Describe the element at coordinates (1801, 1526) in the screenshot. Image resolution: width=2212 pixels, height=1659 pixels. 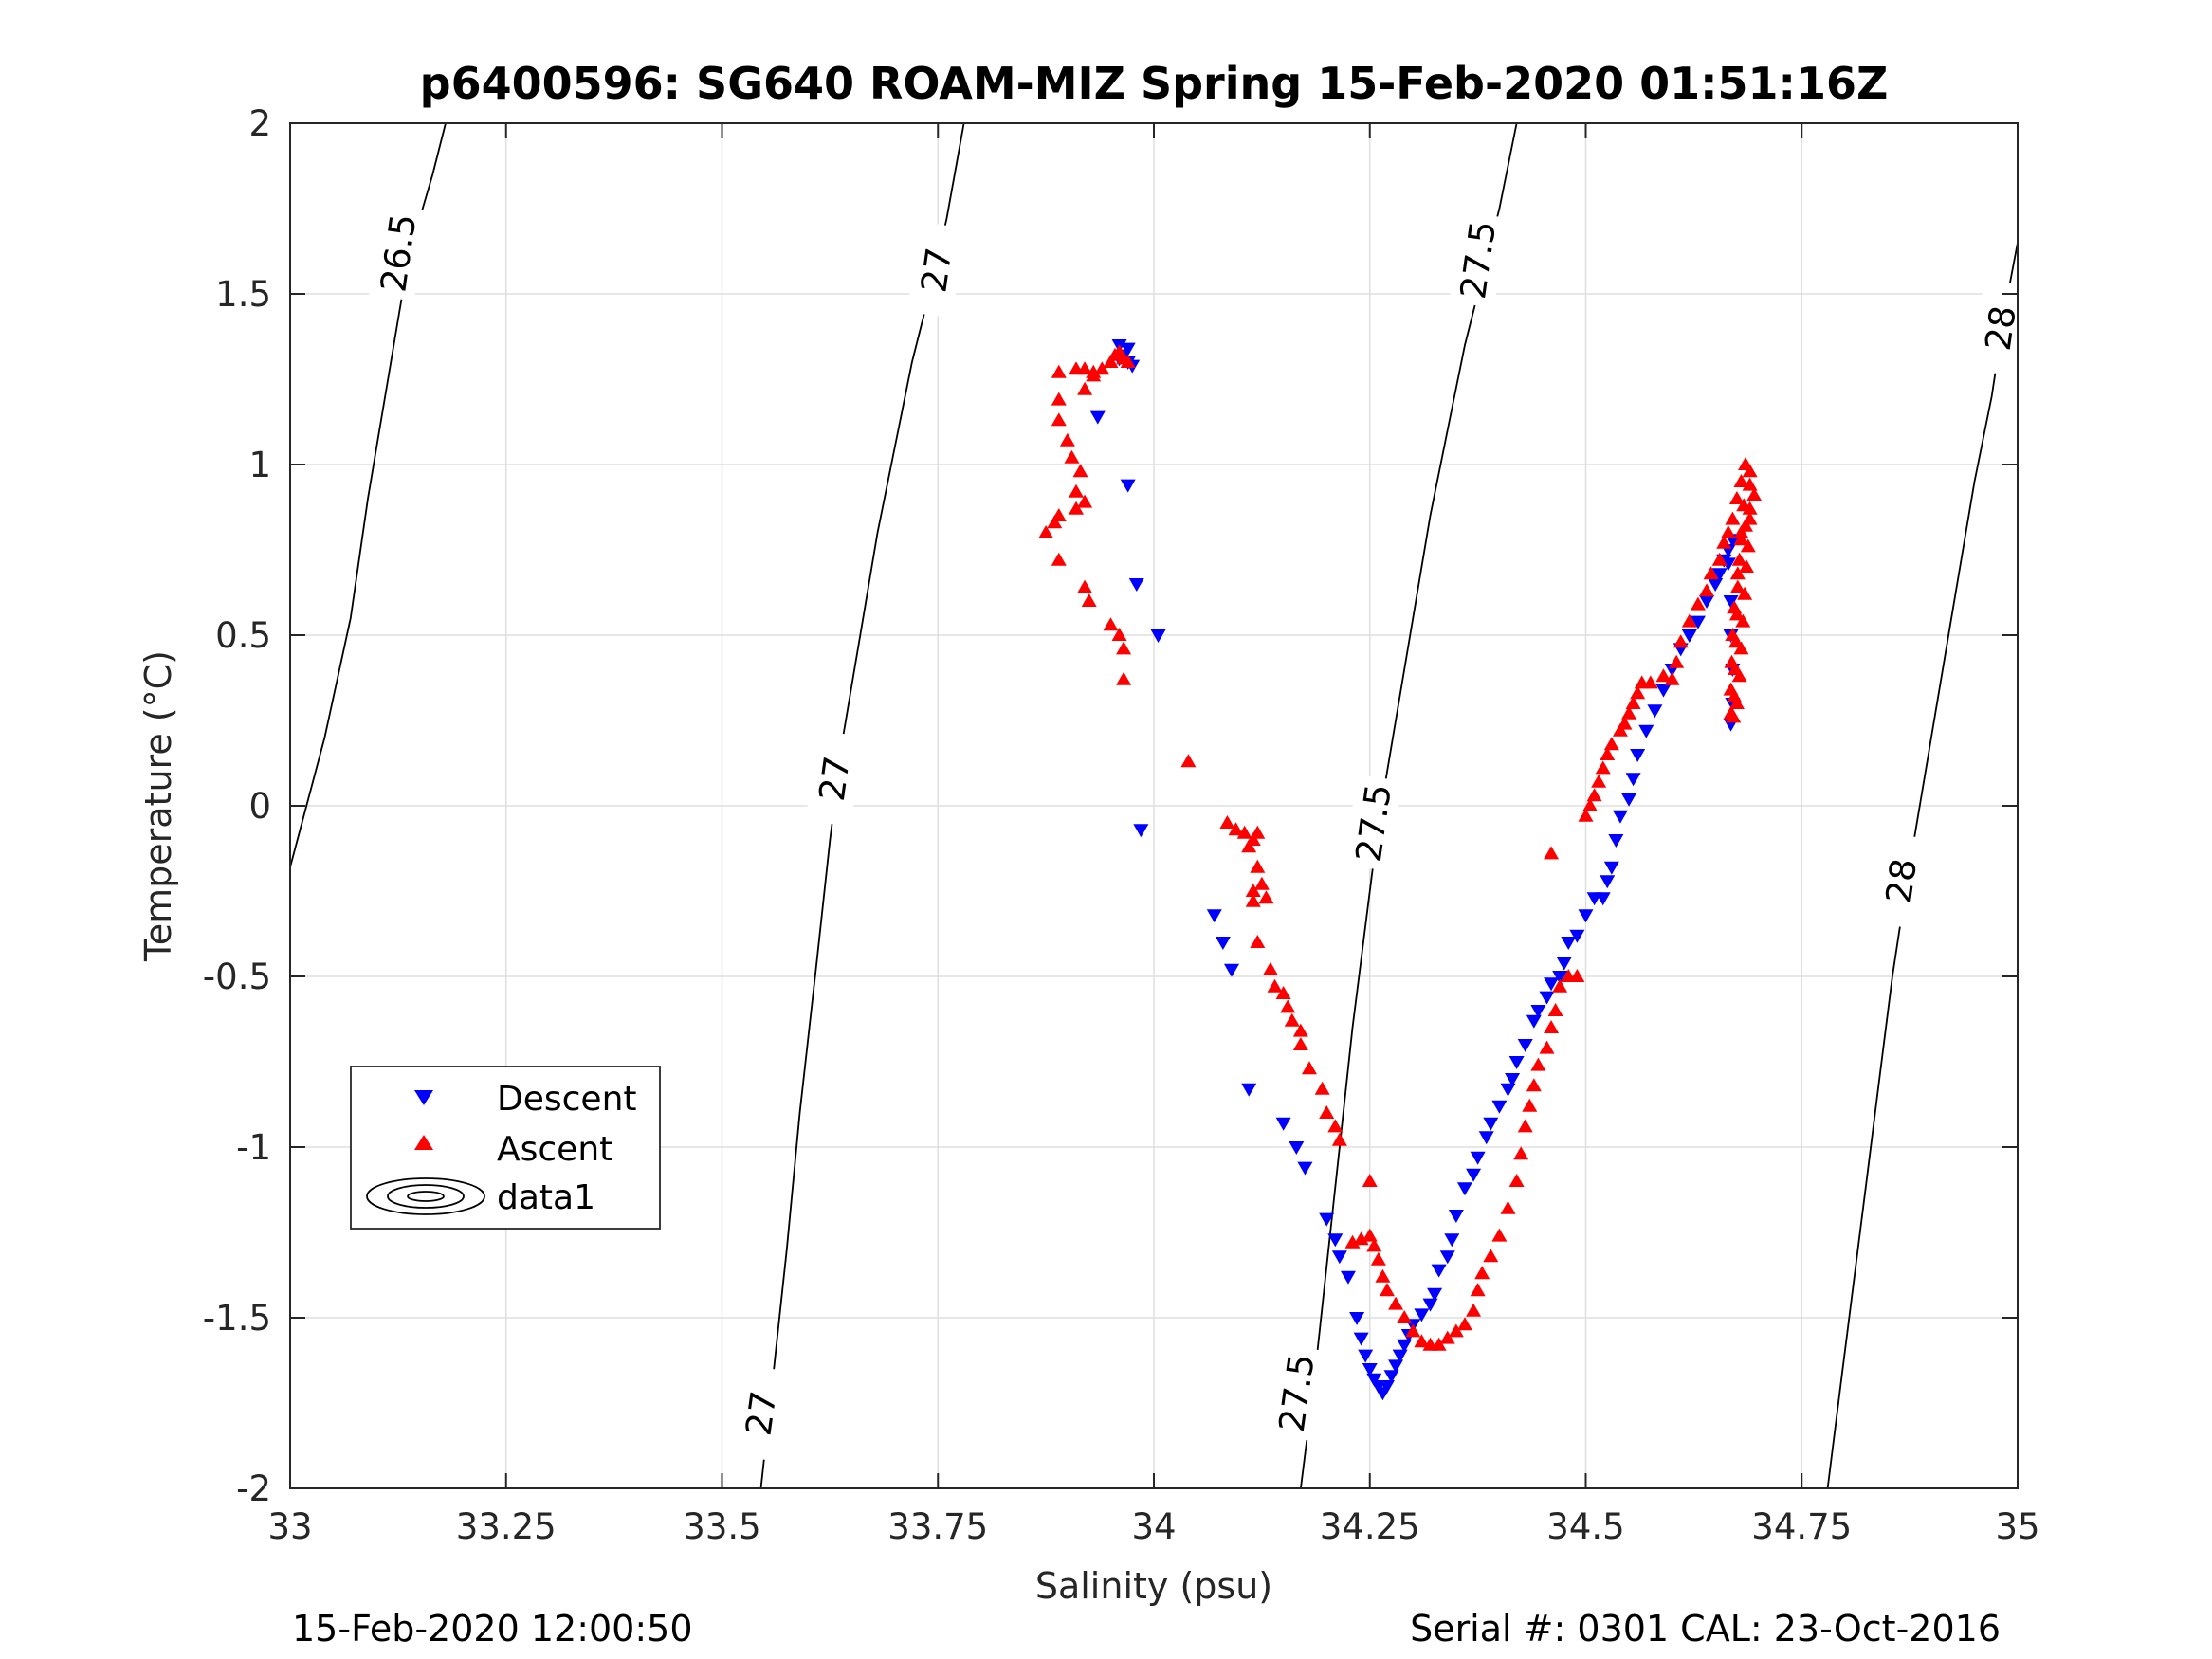
I see `x-tick-label: 34.75` at that location.